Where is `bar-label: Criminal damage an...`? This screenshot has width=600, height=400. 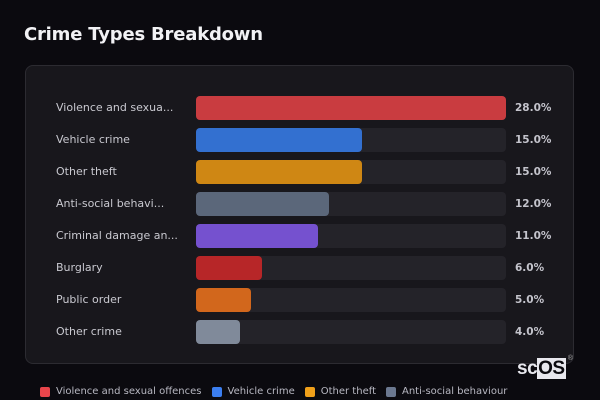
bar-label: Criminal damage an... is located at coordinates (117, 235).